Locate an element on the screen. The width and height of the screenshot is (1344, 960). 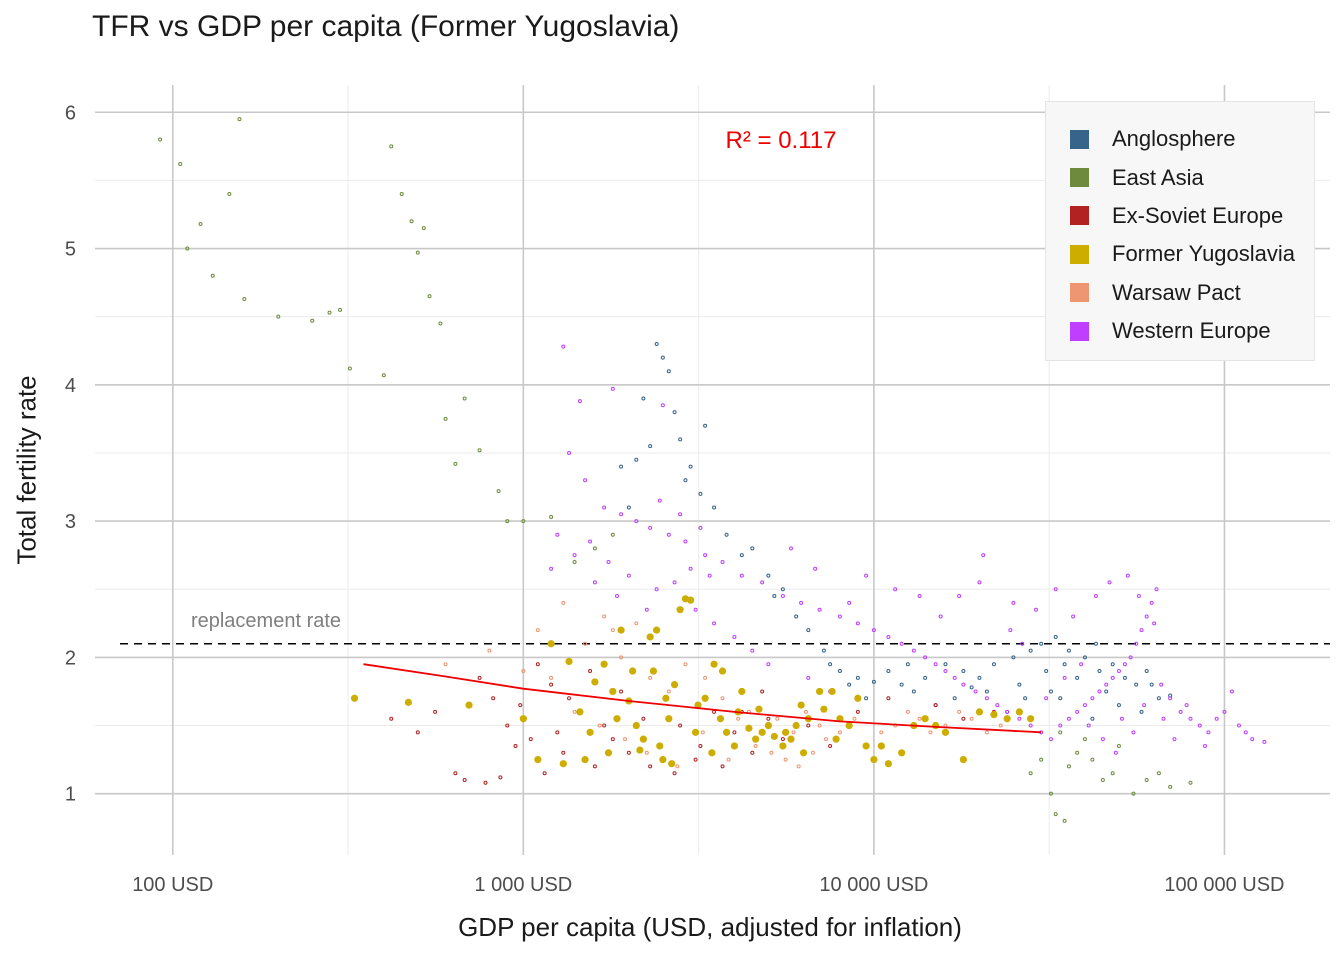
y-tick-label: 1 is located at coordinates (70, 795).